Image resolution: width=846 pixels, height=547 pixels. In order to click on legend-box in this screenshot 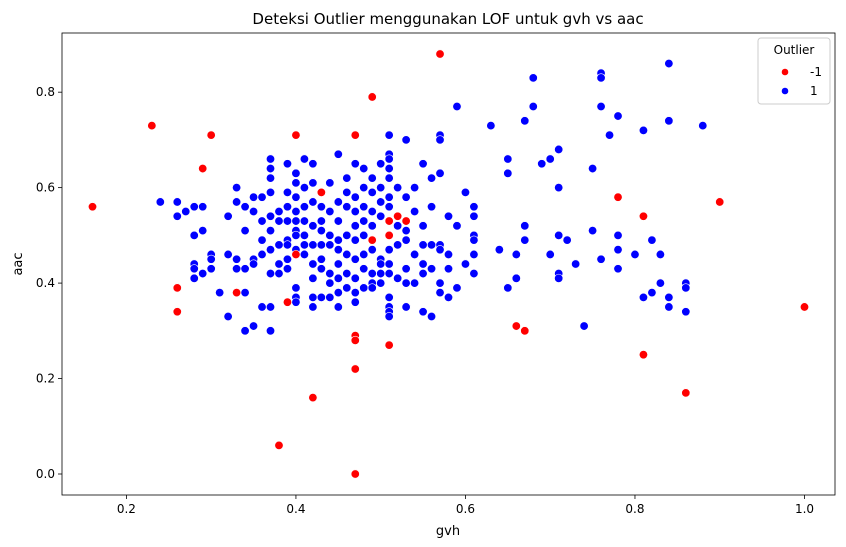, I will do `click(794, 71)`.